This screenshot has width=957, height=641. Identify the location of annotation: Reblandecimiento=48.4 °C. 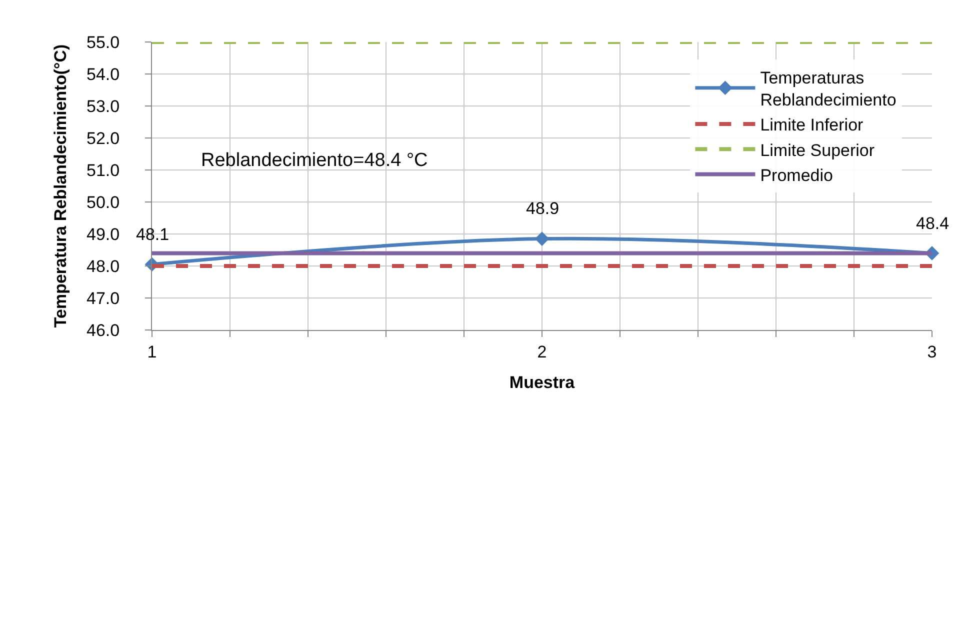
(314, 160).